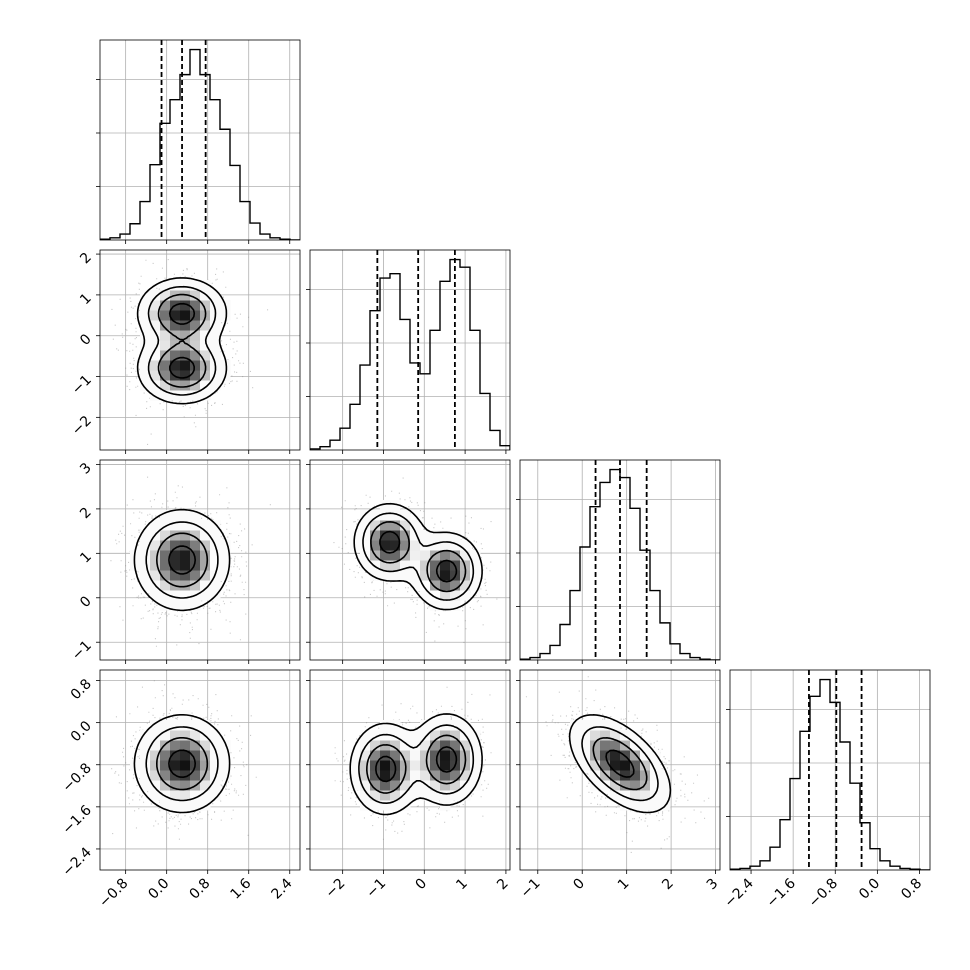  I want to click on scatter-panel-2-0: −1 0 1 2 3, so click(185, 561).